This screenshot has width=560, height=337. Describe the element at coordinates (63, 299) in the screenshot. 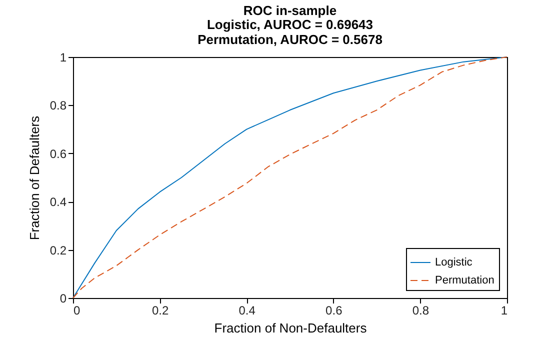

I see `y-tick-label: 0` at that location.